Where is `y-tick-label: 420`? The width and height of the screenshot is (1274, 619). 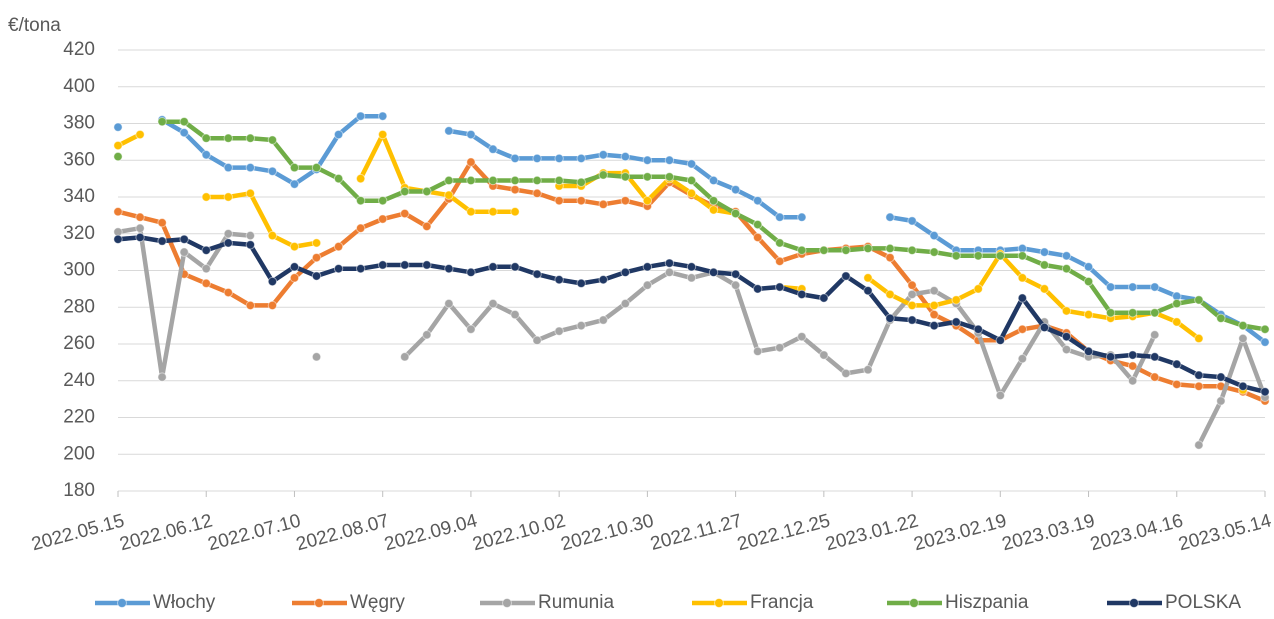
y-tick-label: 420 is located at coordinates (79, 49).